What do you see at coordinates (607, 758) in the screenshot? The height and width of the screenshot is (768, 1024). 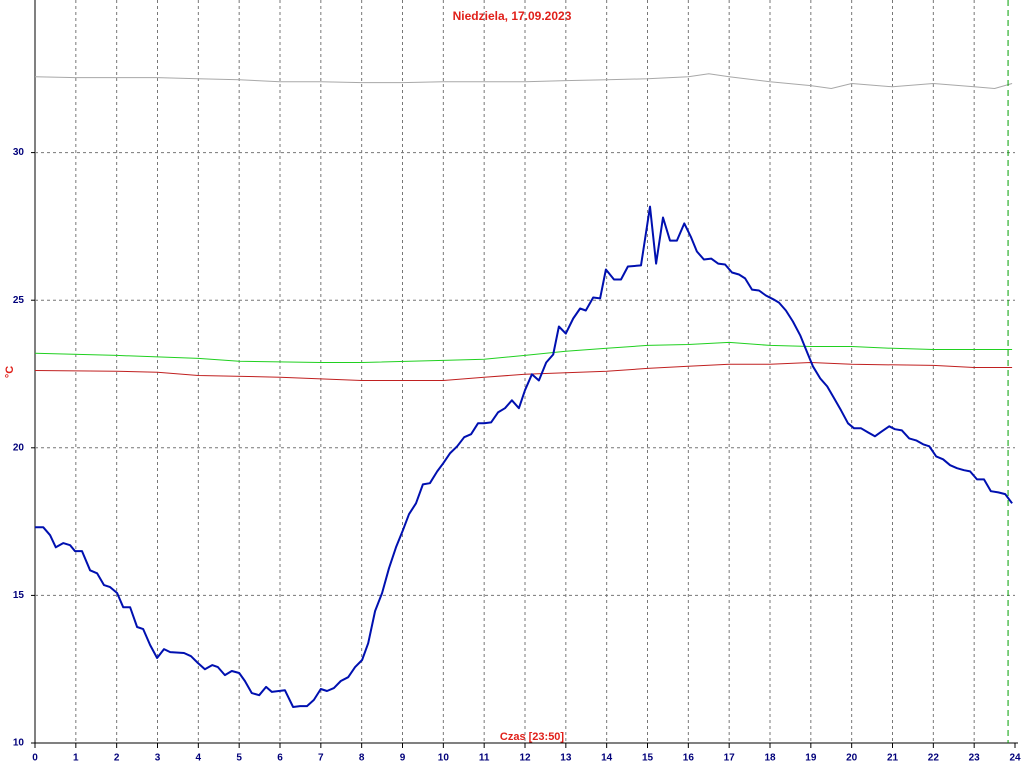 I see `x-tick-label: 14` at bounding box center [607, 758].